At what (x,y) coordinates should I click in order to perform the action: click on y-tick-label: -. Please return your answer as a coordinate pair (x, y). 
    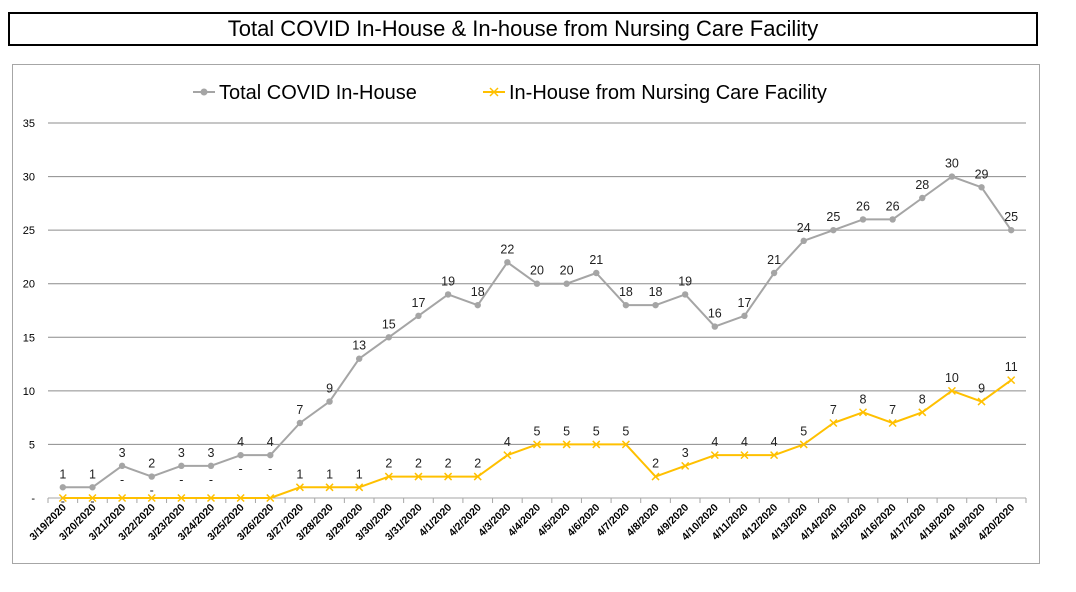
    Looking at the image, I should click on (33, 499).